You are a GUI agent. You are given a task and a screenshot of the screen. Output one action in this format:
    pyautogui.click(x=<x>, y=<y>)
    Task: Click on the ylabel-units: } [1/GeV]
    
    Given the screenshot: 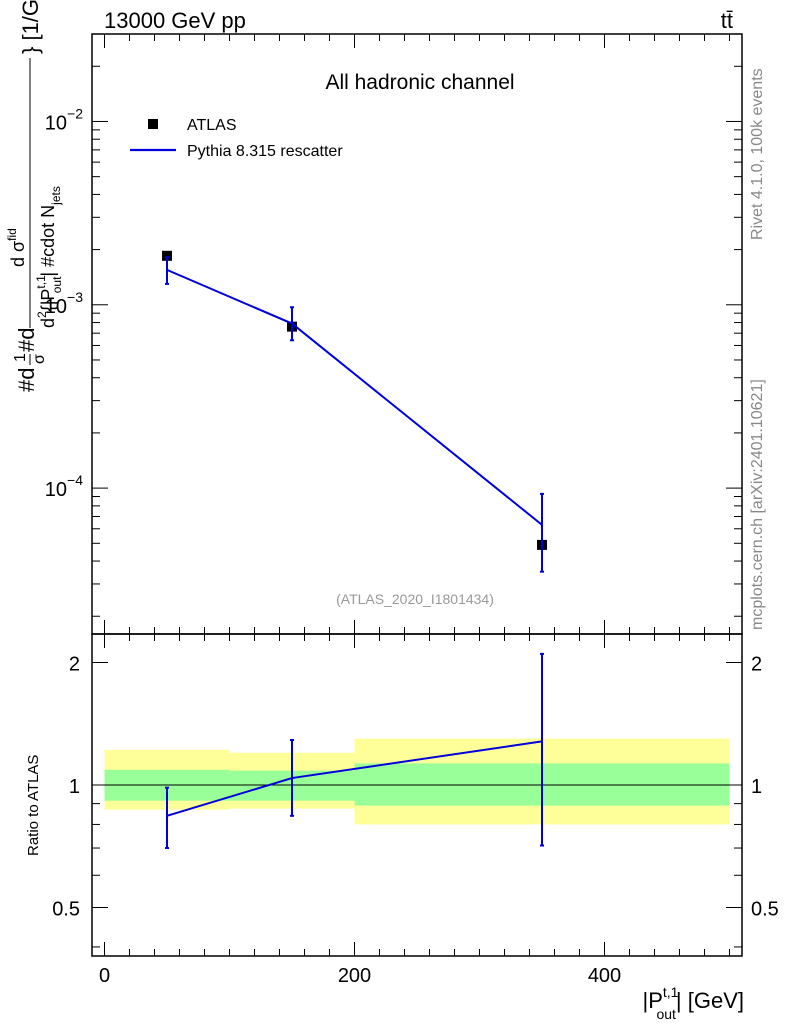 What is the action you would take?
    pyautogui.click(x=30, y=27)
    